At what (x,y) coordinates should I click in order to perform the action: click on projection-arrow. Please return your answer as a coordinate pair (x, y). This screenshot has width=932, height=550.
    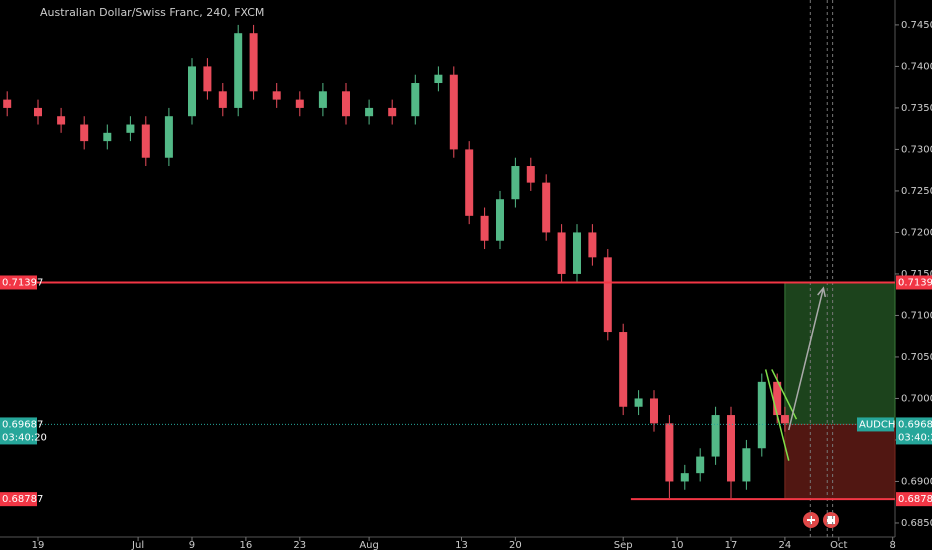
    Looking at the image, I should click on (806, 359).